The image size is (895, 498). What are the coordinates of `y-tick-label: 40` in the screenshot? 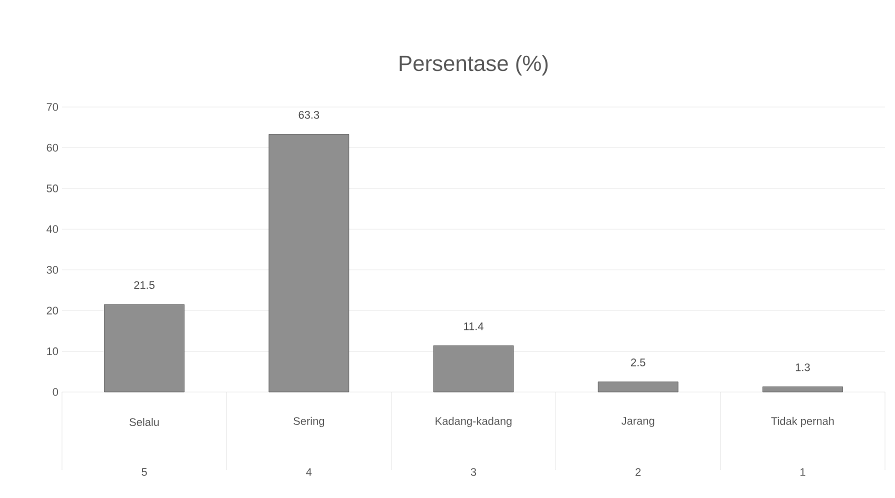 It's located at (52, 229).